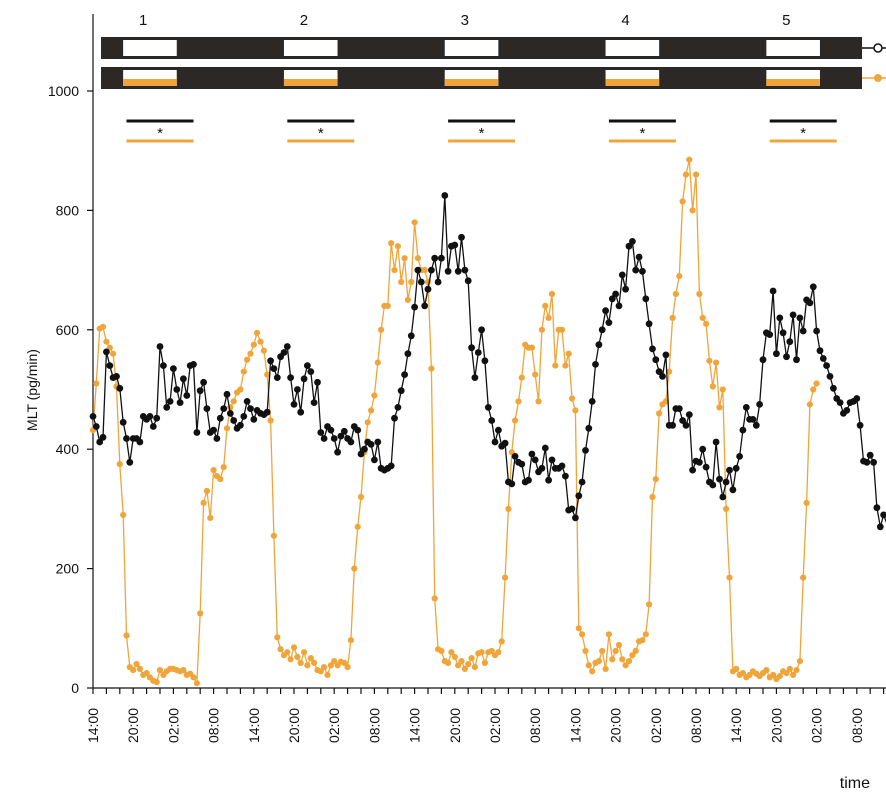 This screenshot has width=886, height=792. Describe the element at coordinates (321, 133) in the screenshot. I see `significance-marker: *` at that location.